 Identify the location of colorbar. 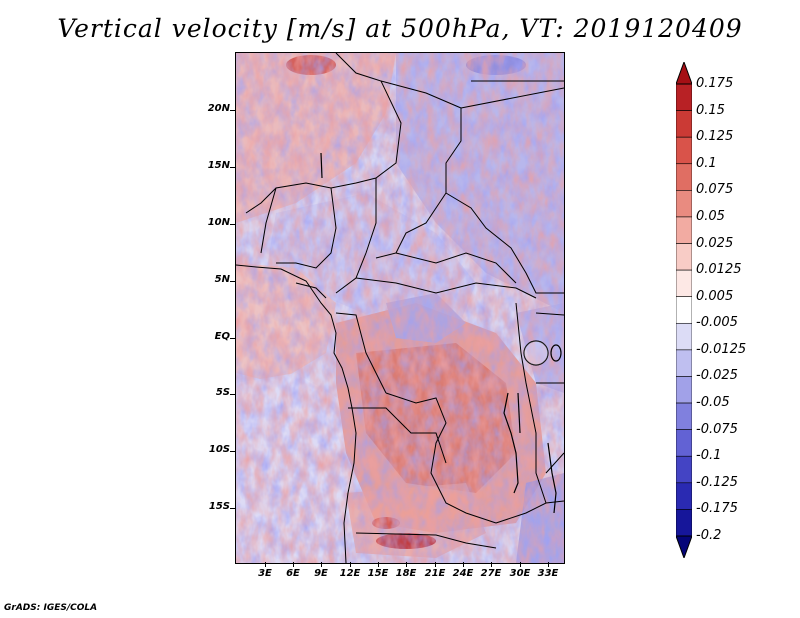
(684, 310).